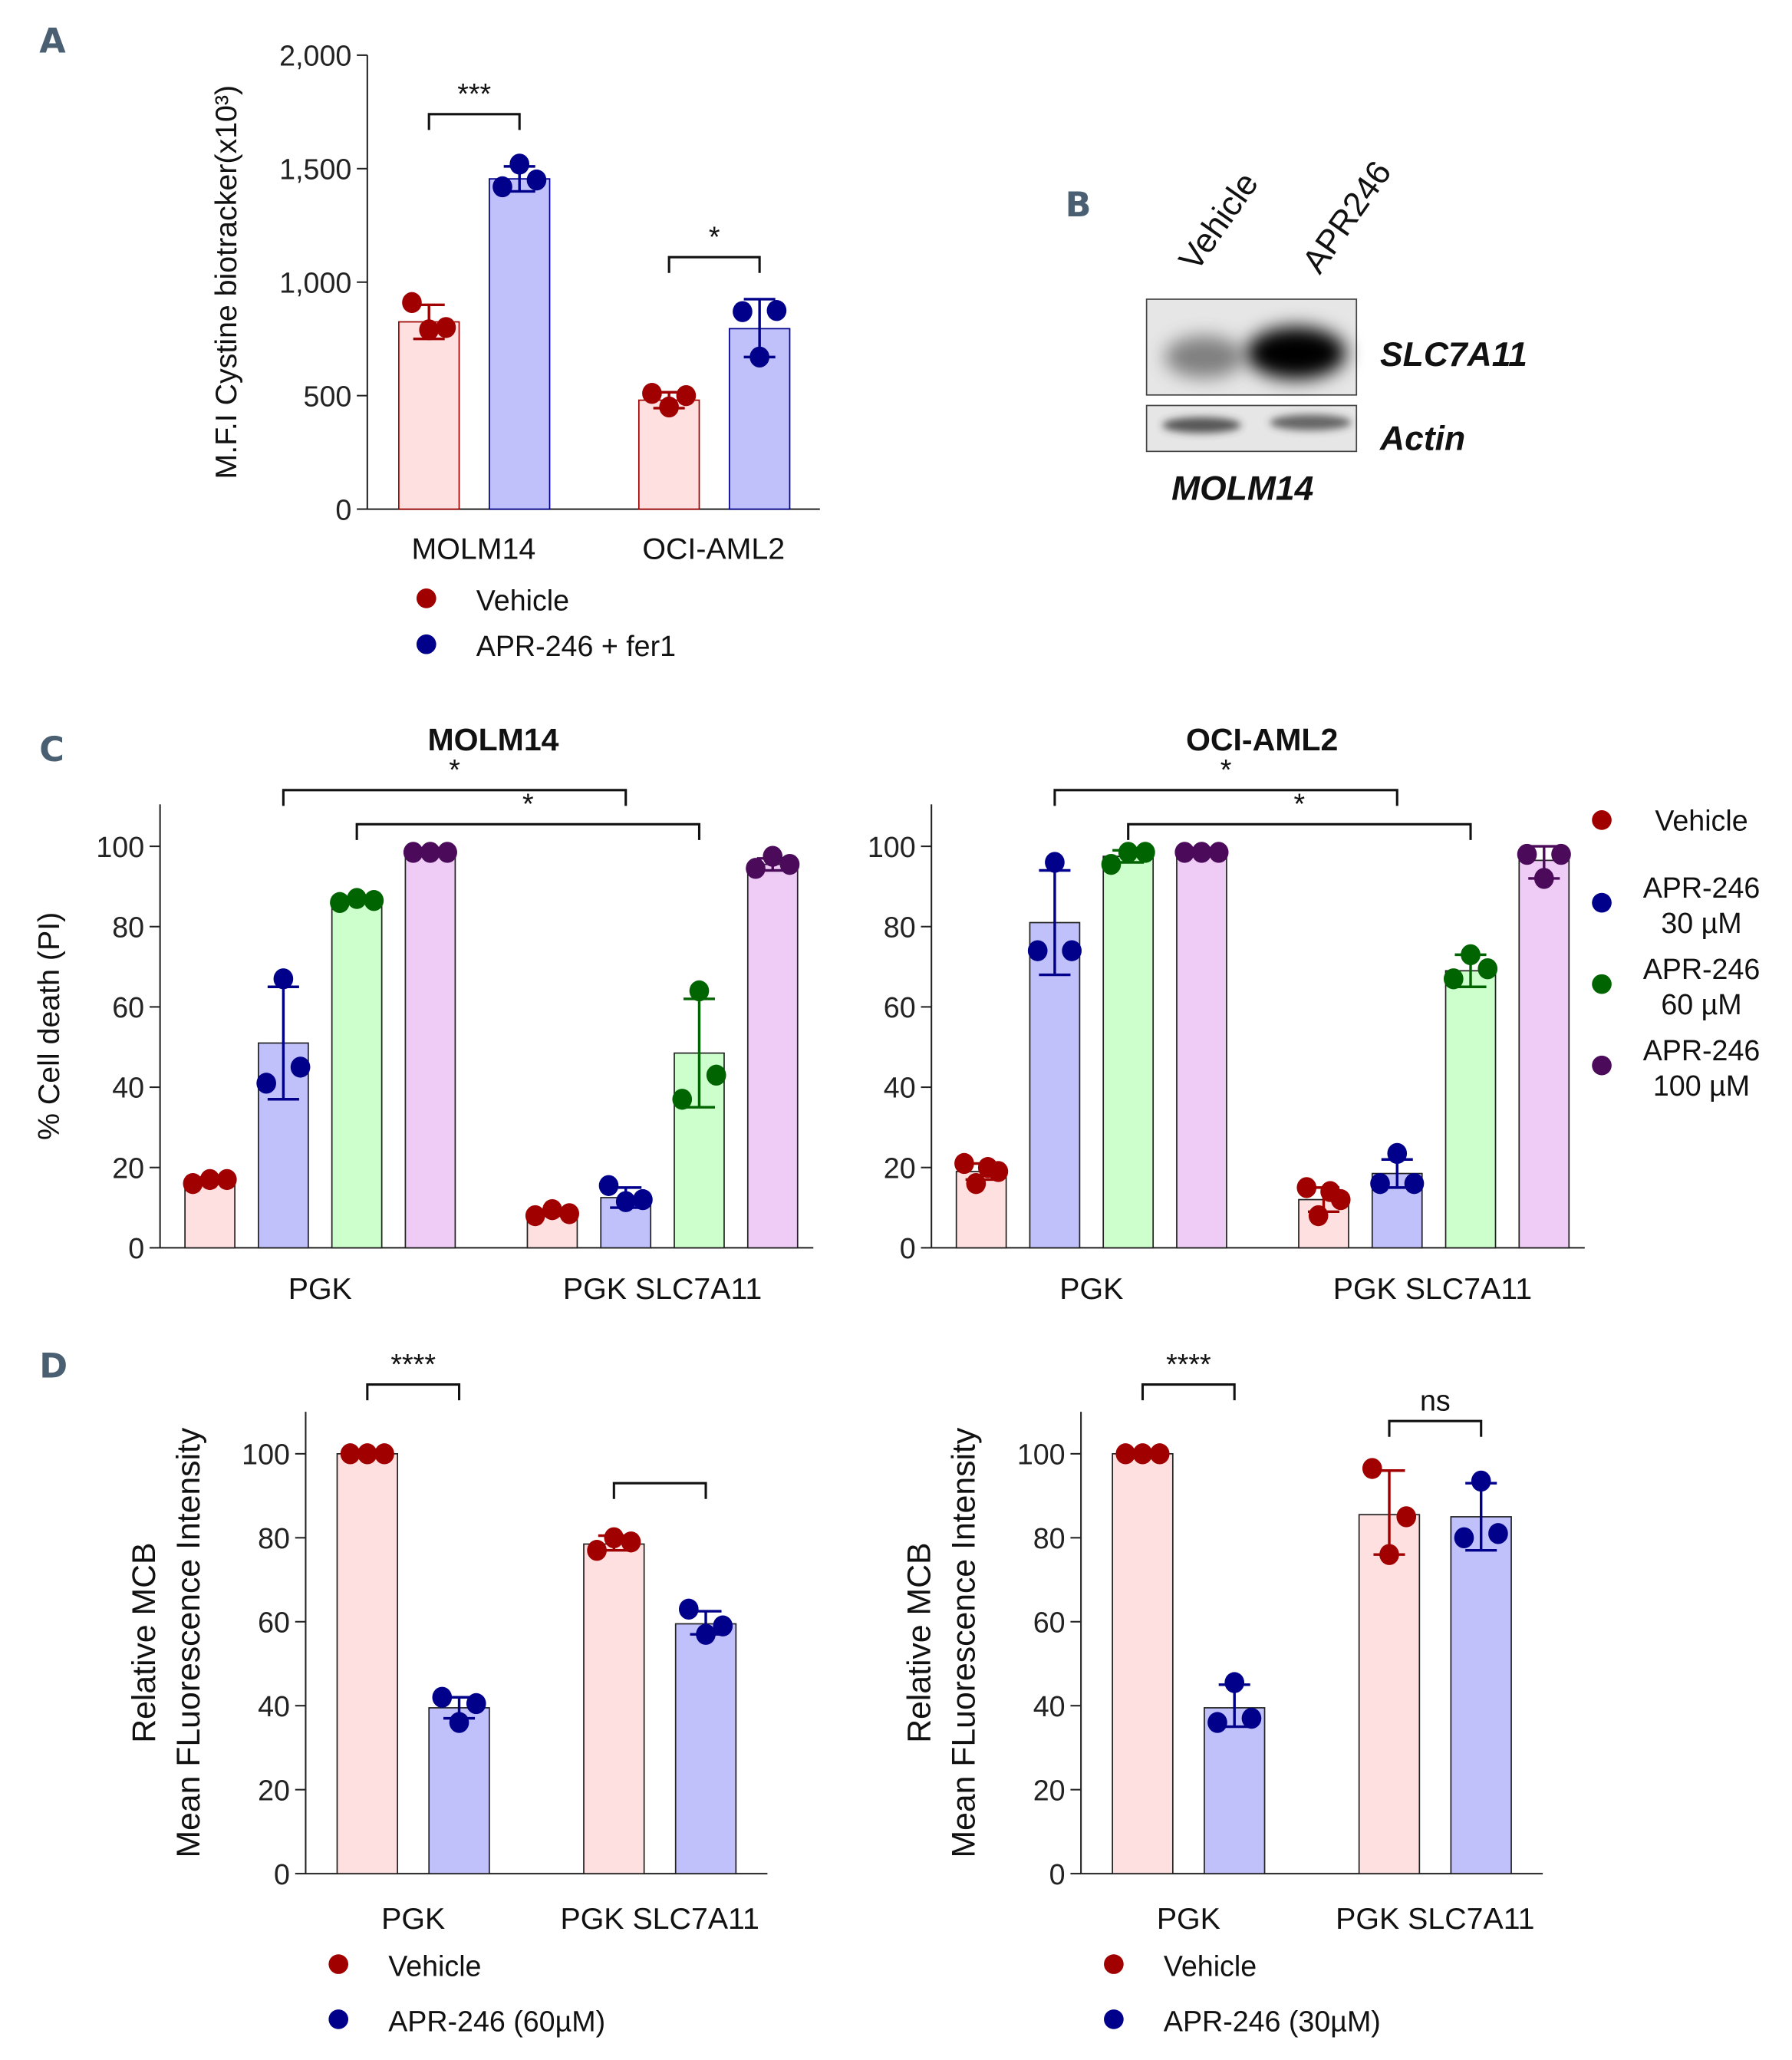 The height and width of the screenshot is (2060, 1792). I want to click on chart-title: MOLM14, so click(493, 739).